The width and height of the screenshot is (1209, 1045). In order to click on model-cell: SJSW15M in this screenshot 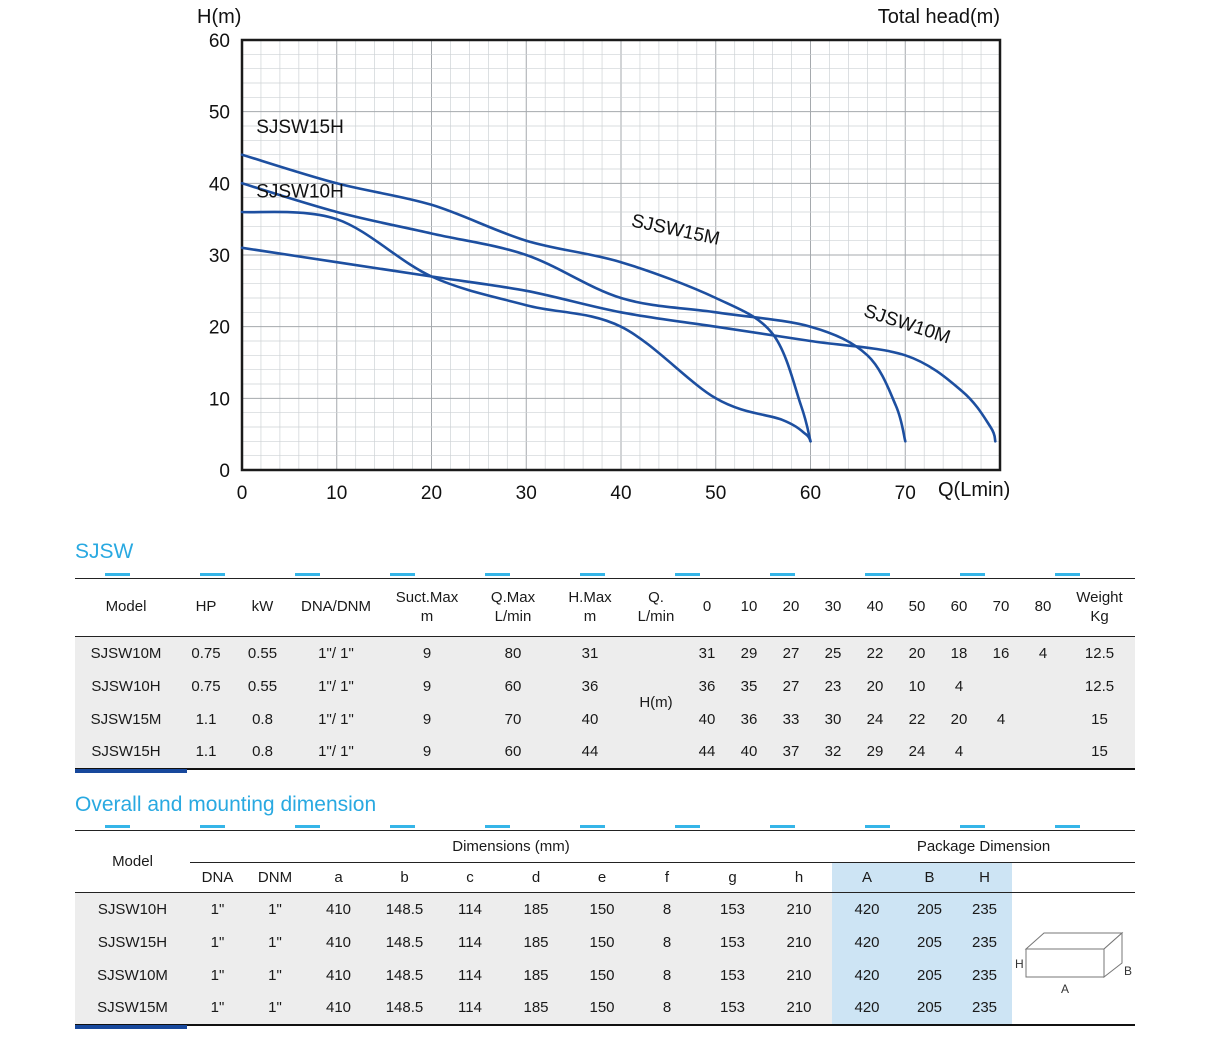, I will do `click(132, 1008)`.